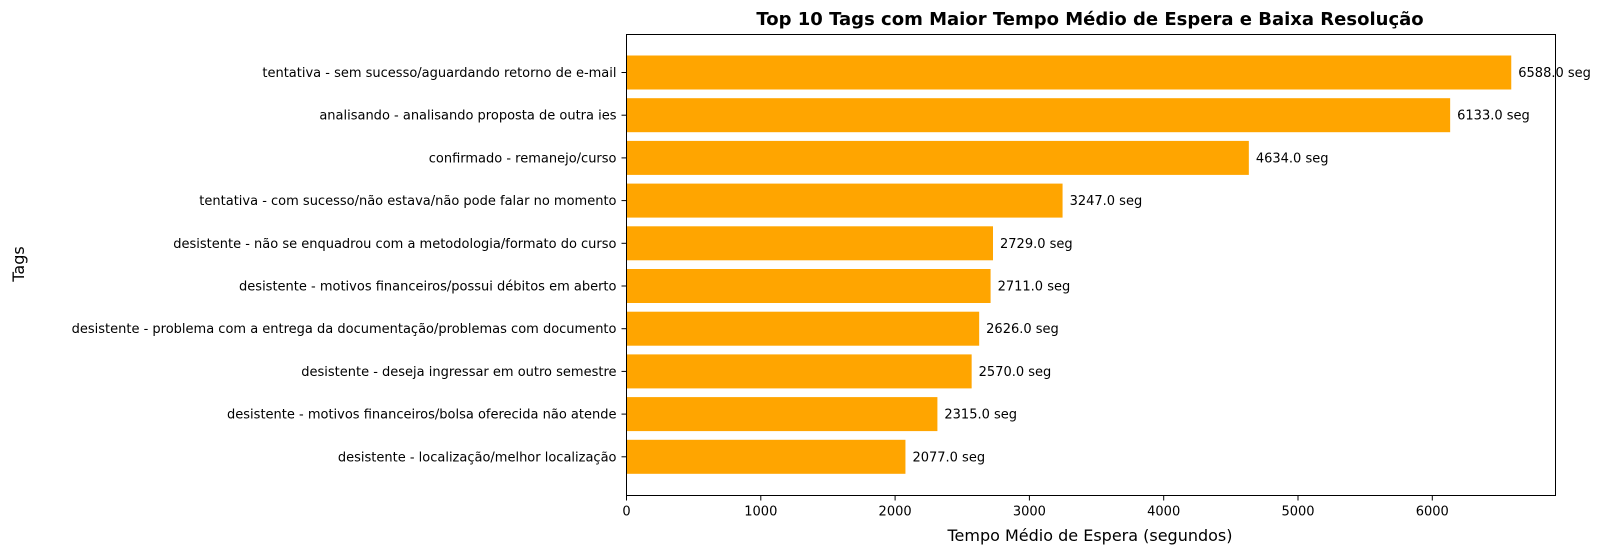 This screenshot has height=558, width=1605. Describe the element at coordinates (1089, 535) in the screenshot. I see `x-axis-title: Tempo Médio de Espera (segundos)` at that location.